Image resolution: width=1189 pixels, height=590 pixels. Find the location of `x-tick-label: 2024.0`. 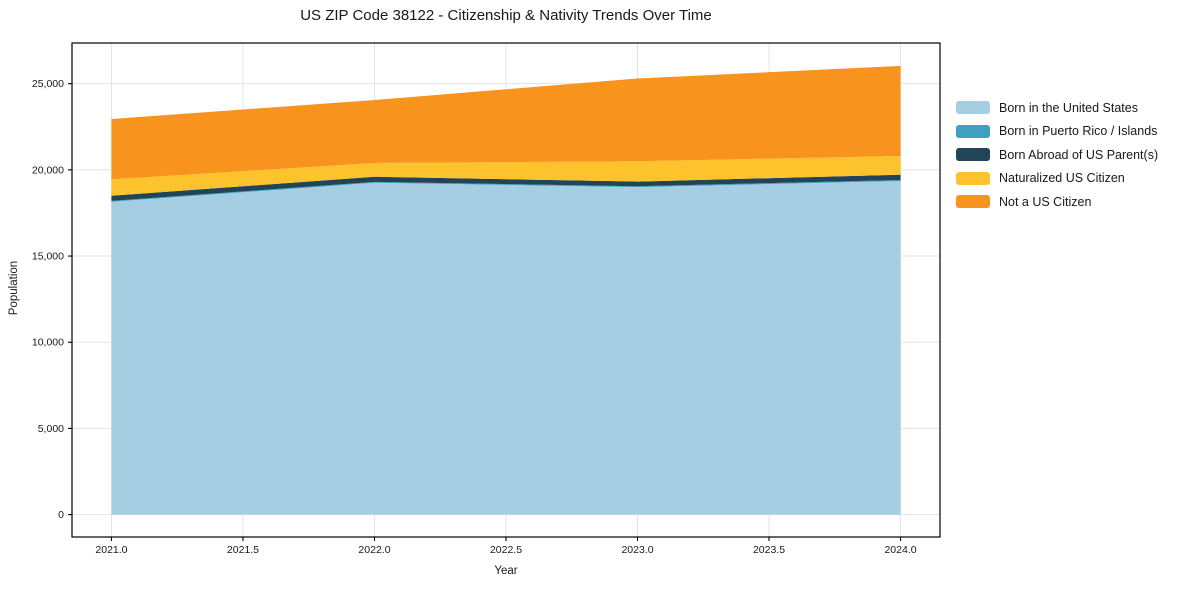

x-tick-label: 2024.0 is located at coordinates (900, 550).